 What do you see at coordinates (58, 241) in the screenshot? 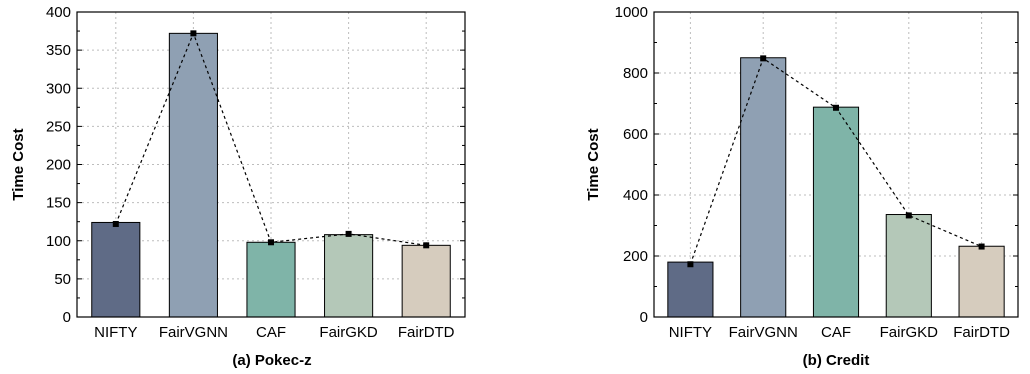
I see `y-tick-label: 100` at bounding box center [58, 241].